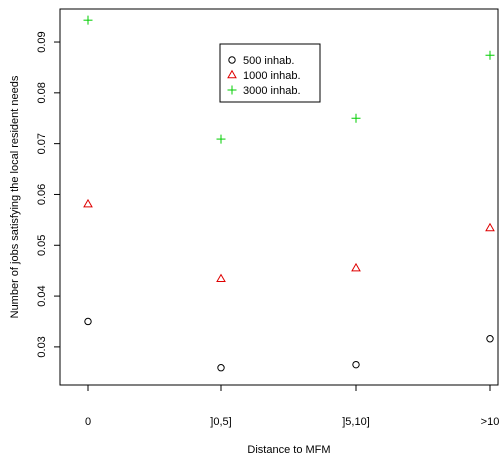 This screenshot has width=503, height=464. I want to click on x-axis-title: Distance to MFM, so click(288, 450).